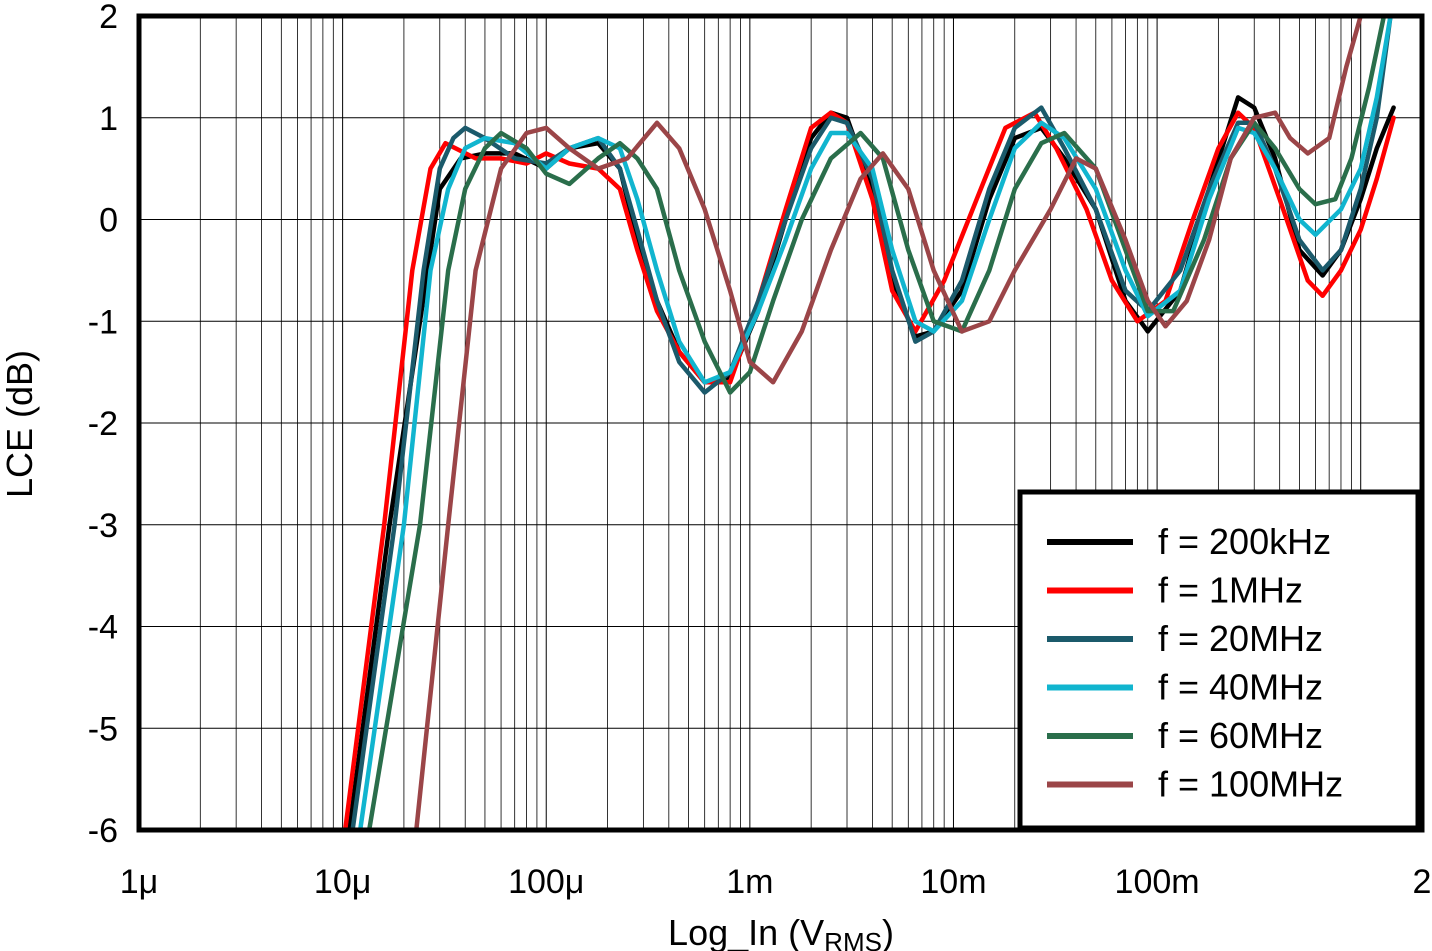  What do you see at coordinates (20, 424) in the screenshot?
I see `y-axis-title: LCE (dB)` at bounding box center [20, 424].